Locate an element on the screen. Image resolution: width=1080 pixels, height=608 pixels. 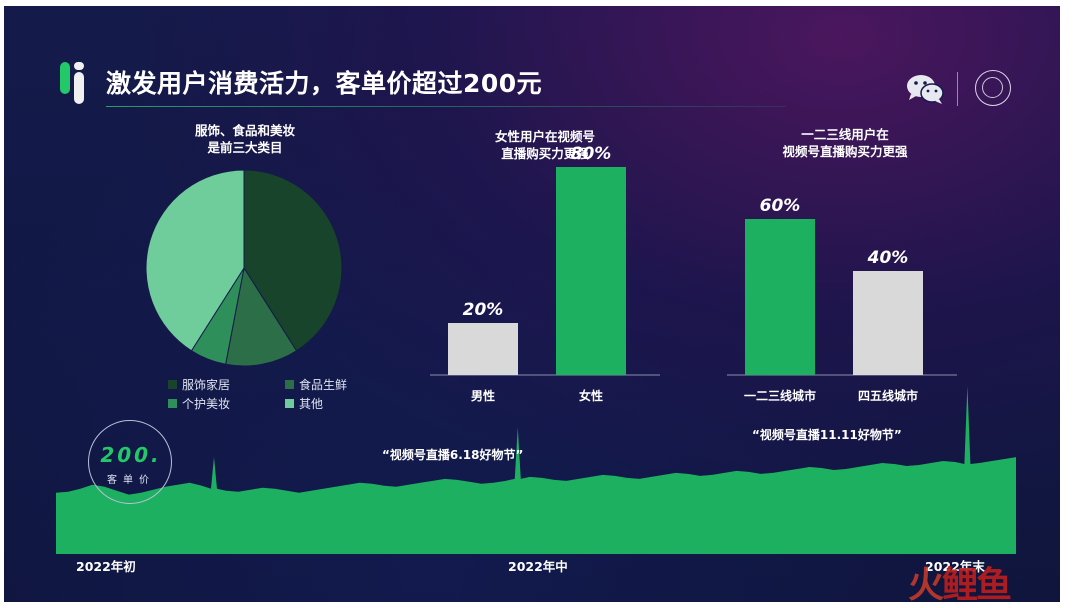
legend-label-0: 服饰家居 is located at coordinates (206, 385).